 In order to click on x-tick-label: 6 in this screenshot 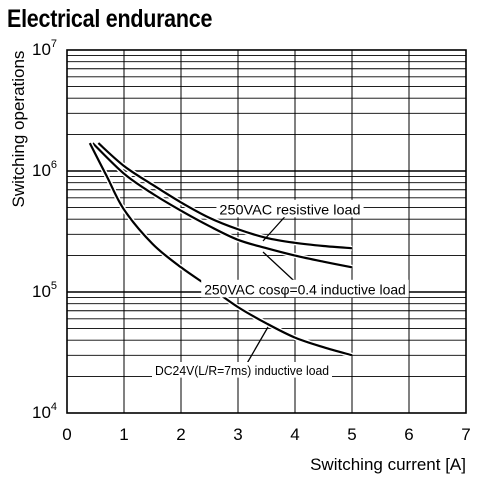, I will do `click(408, 434)`.